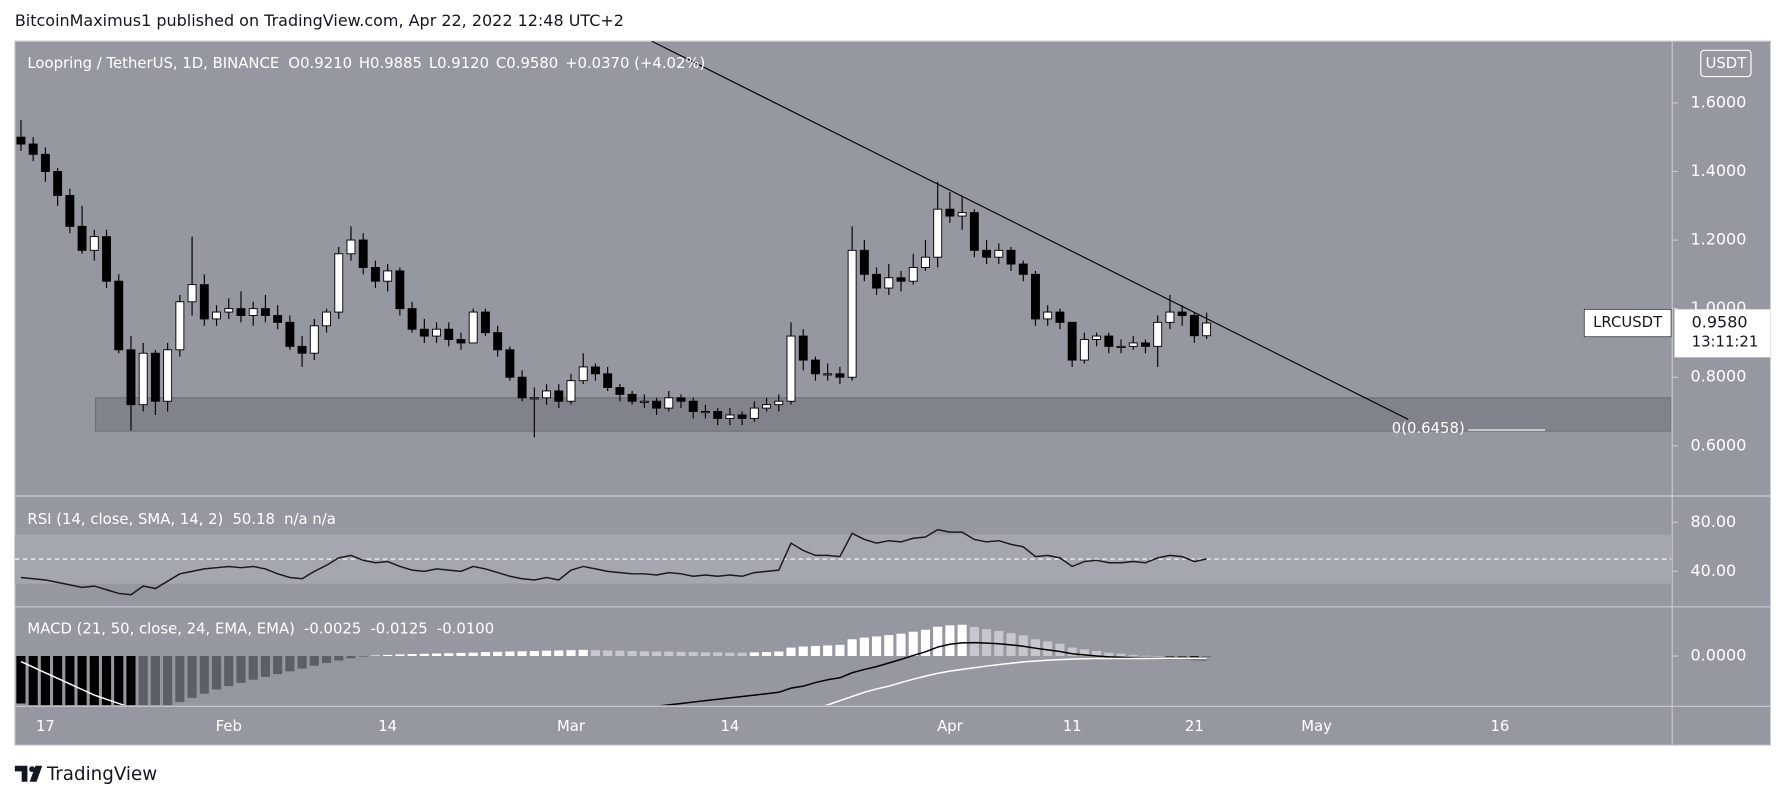 This screenshot has height=800, width=1791. I want to click on legend-key: L, so click(433, 63).